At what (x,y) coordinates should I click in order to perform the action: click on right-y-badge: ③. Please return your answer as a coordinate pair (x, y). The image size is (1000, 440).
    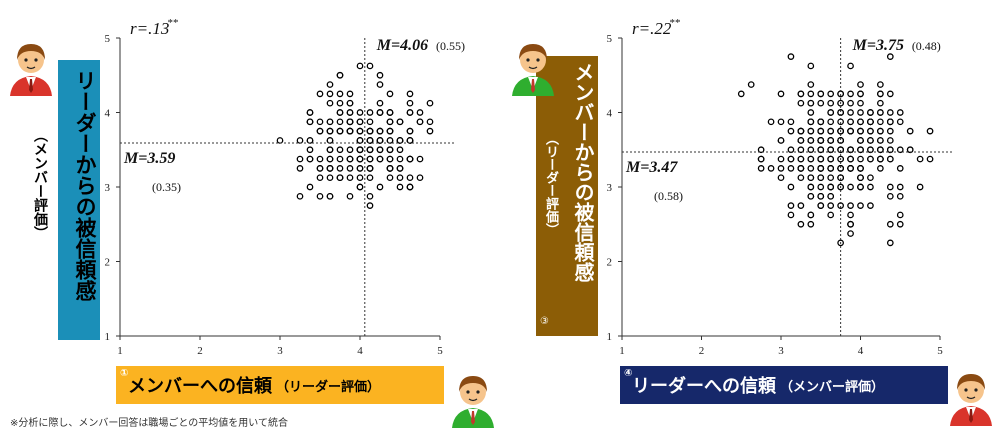
    Looking at the image, I should click on (544, 321).